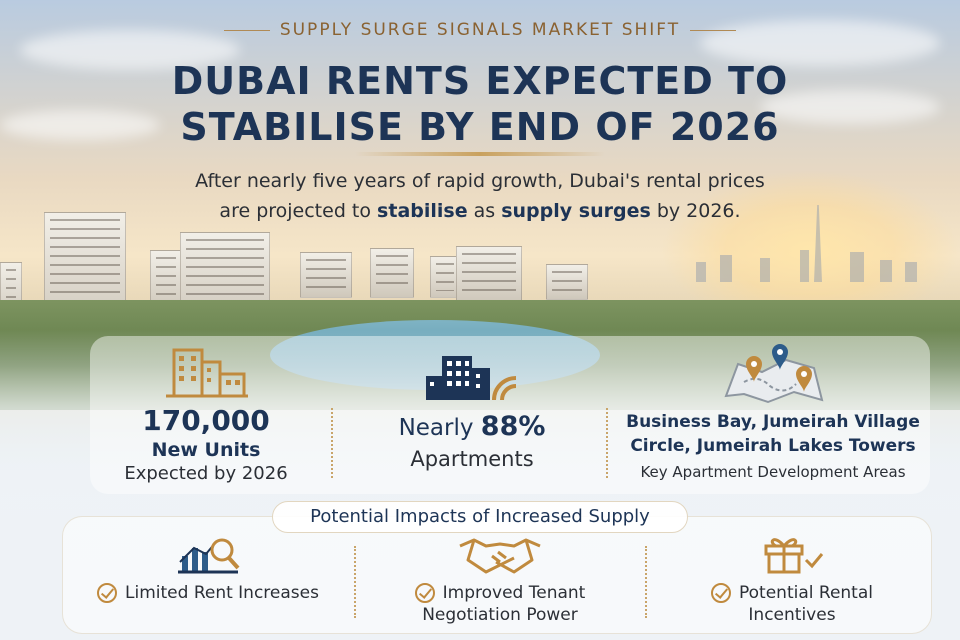 This screenshot has height=640, width=960. Describe the element at coordinates (792, 578) in the screenshot. I see `impact-rental-incentives: Potential Rental Incentives` at that location.